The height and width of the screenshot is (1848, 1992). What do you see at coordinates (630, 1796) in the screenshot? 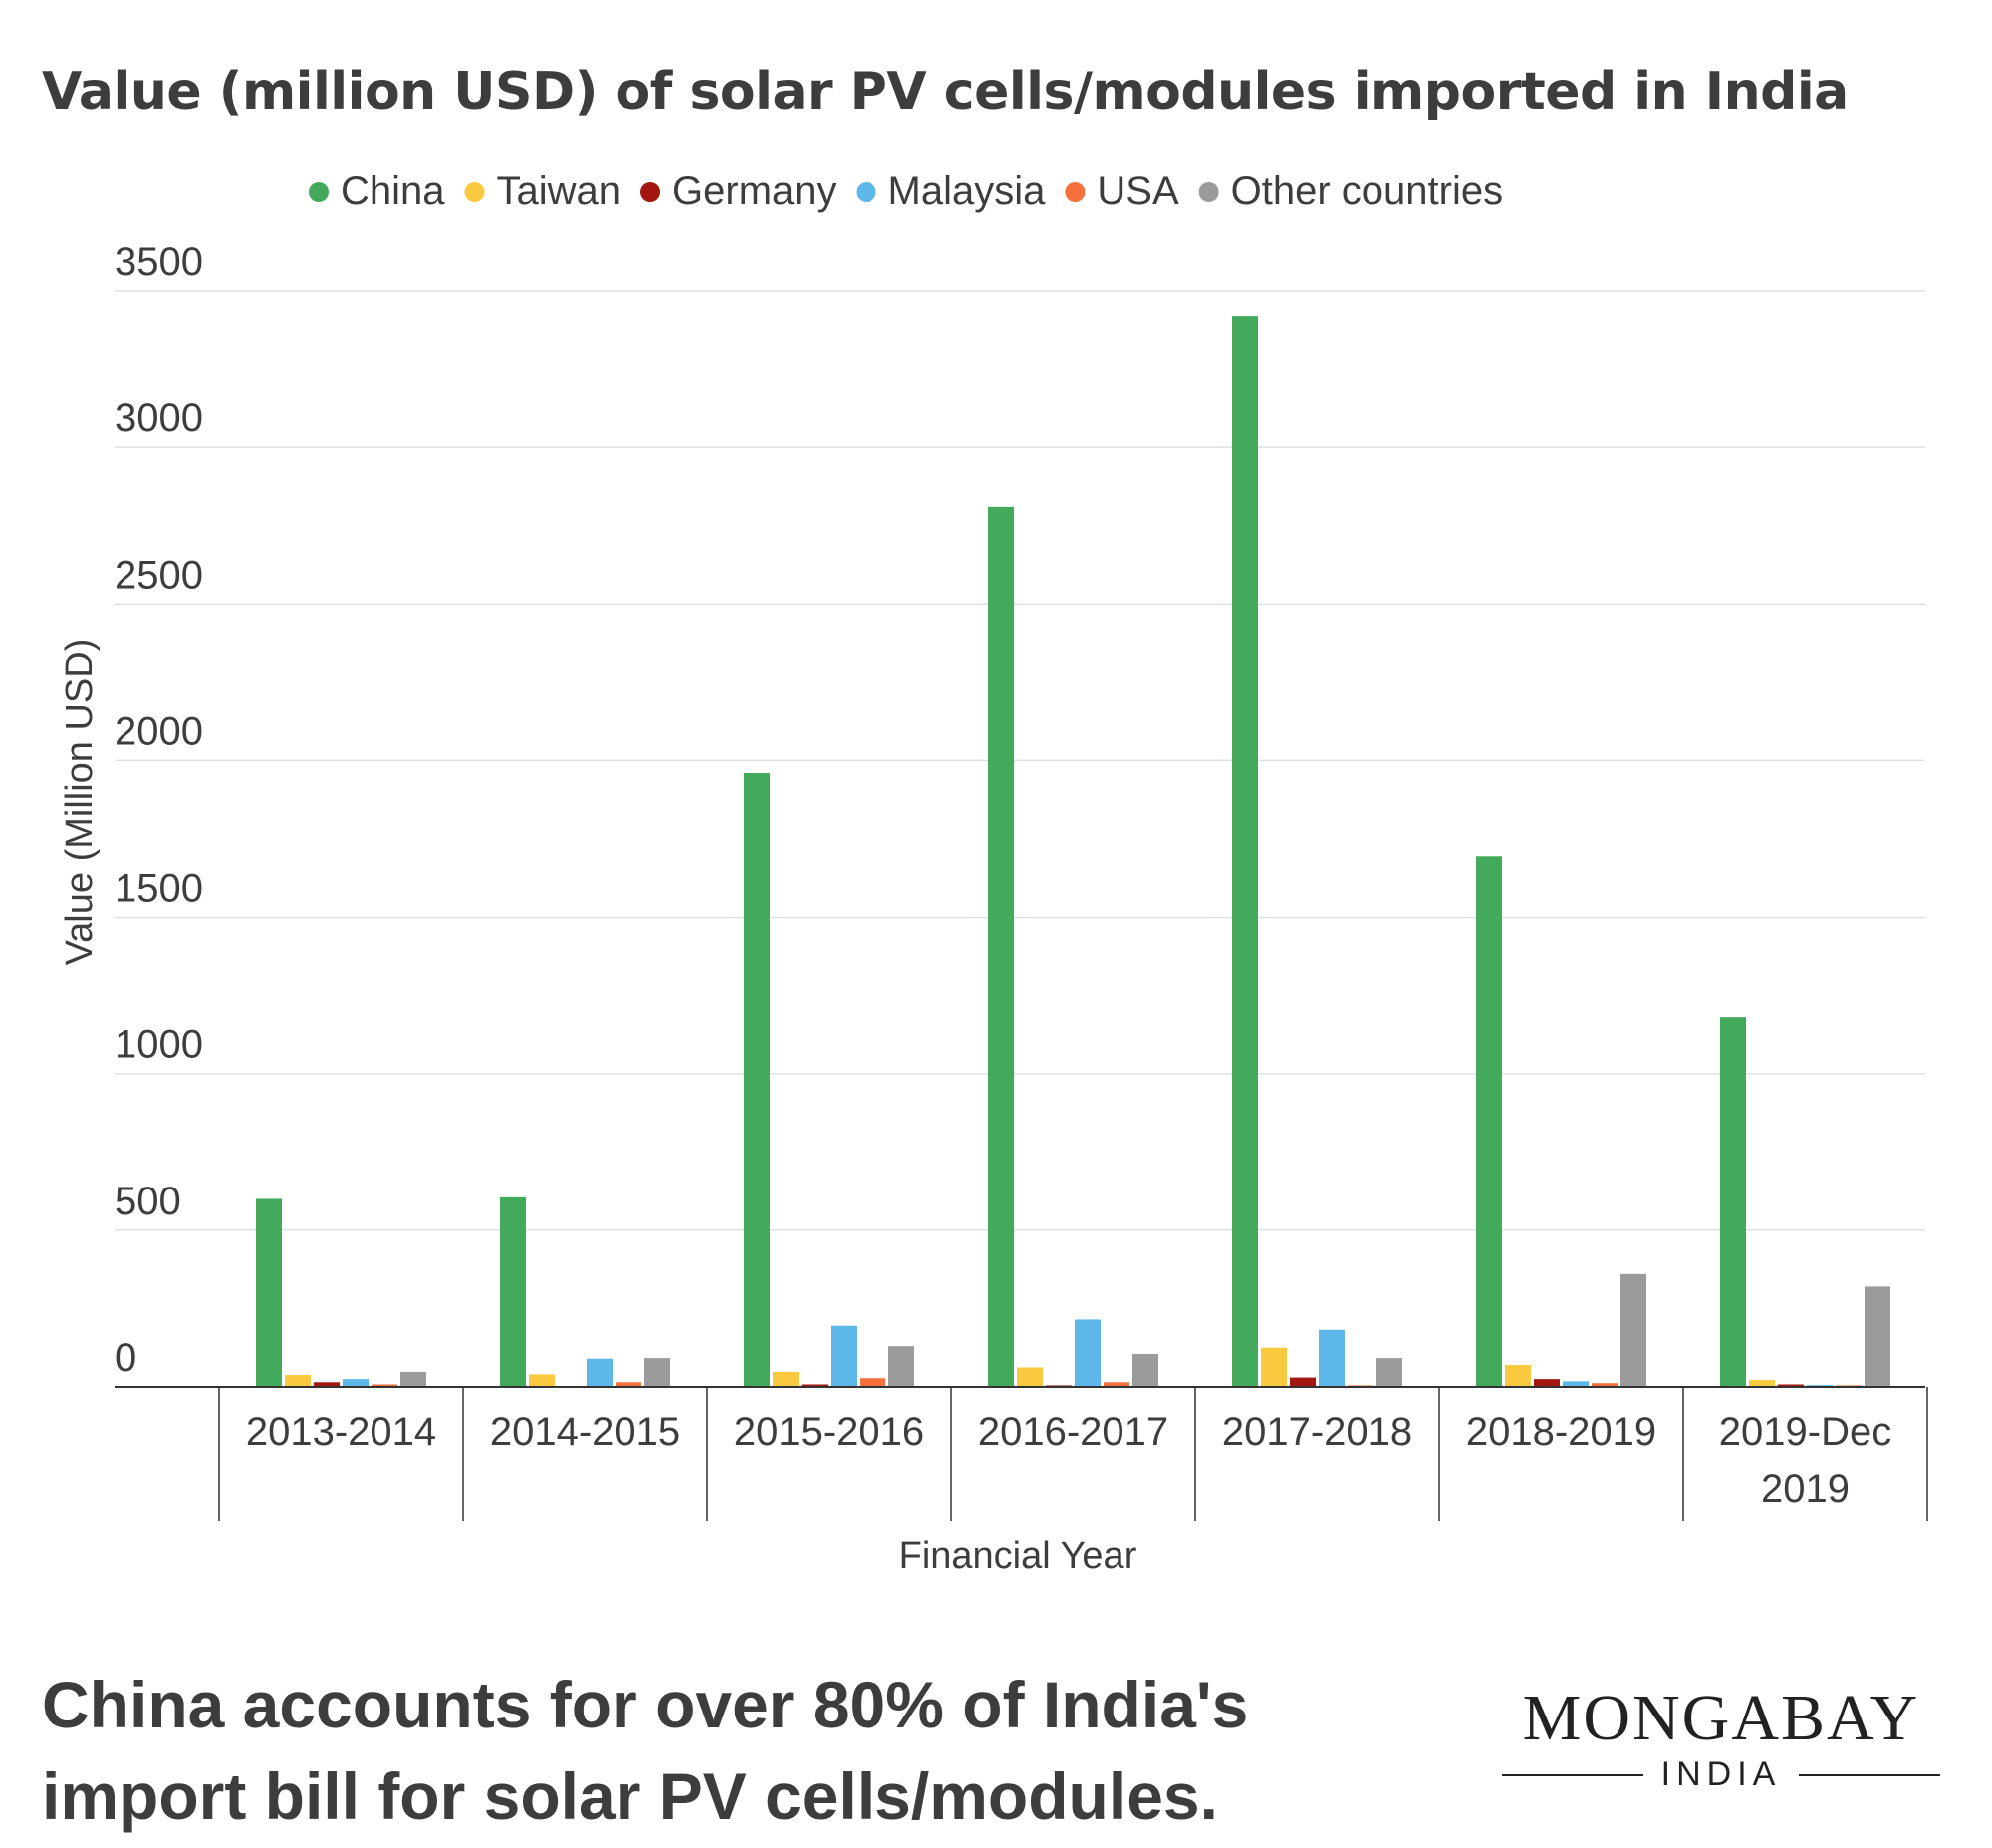
I see `footer-line-2: import bill for solar PV cells/modules.` at bounding box center [630, 1796].